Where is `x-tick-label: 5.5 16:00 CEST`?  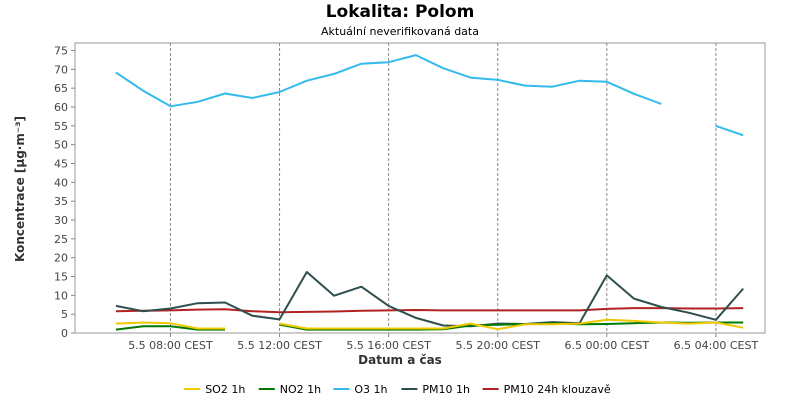
x-tick-label: 5.5 16:00 CEST is located at coordinates (388, 345).